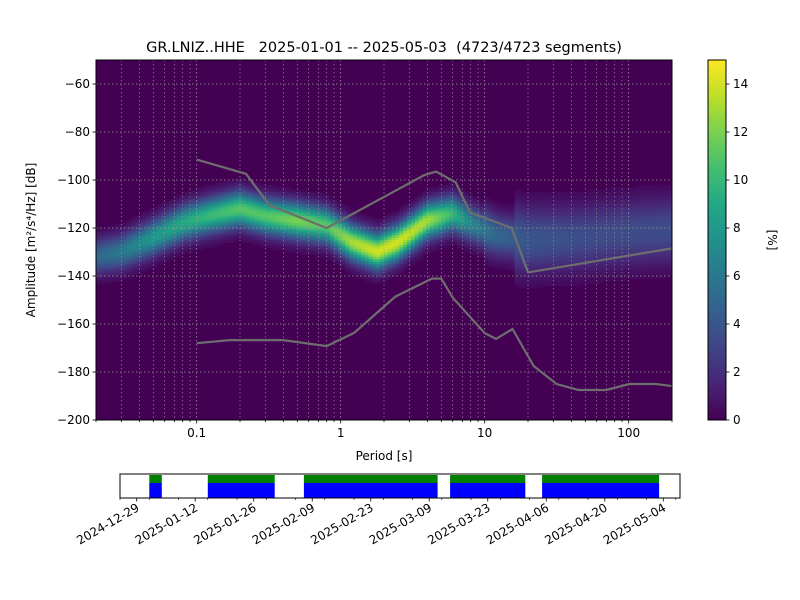  What do you see at coordinates (73, 228) in the screenshot?
I see `y-tick-label: −120` at bounding box center [73, 228].